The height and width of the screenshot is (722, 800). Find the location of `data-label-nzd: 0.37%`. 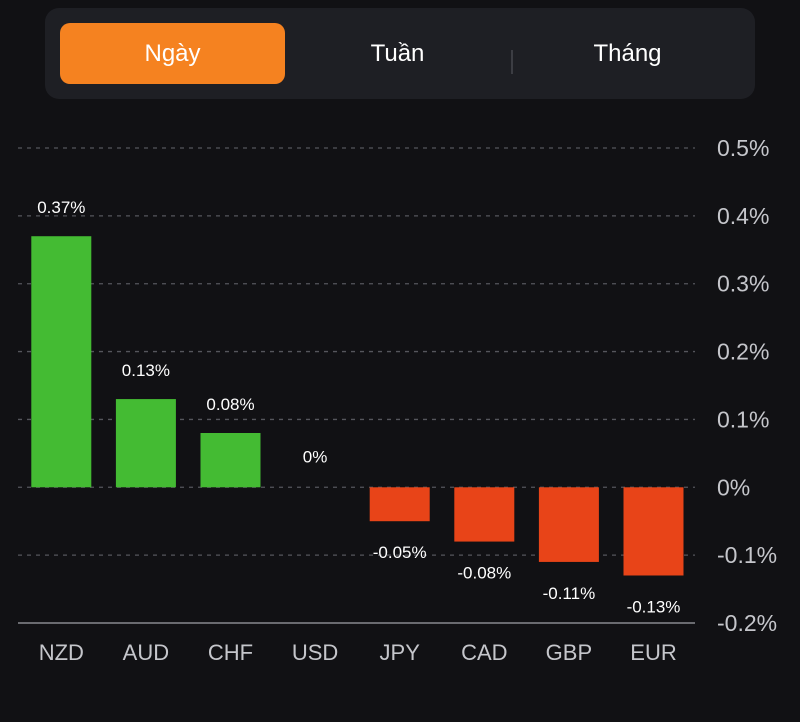

data-label-nzd: 0.37% is located at coordinates (61, 207).